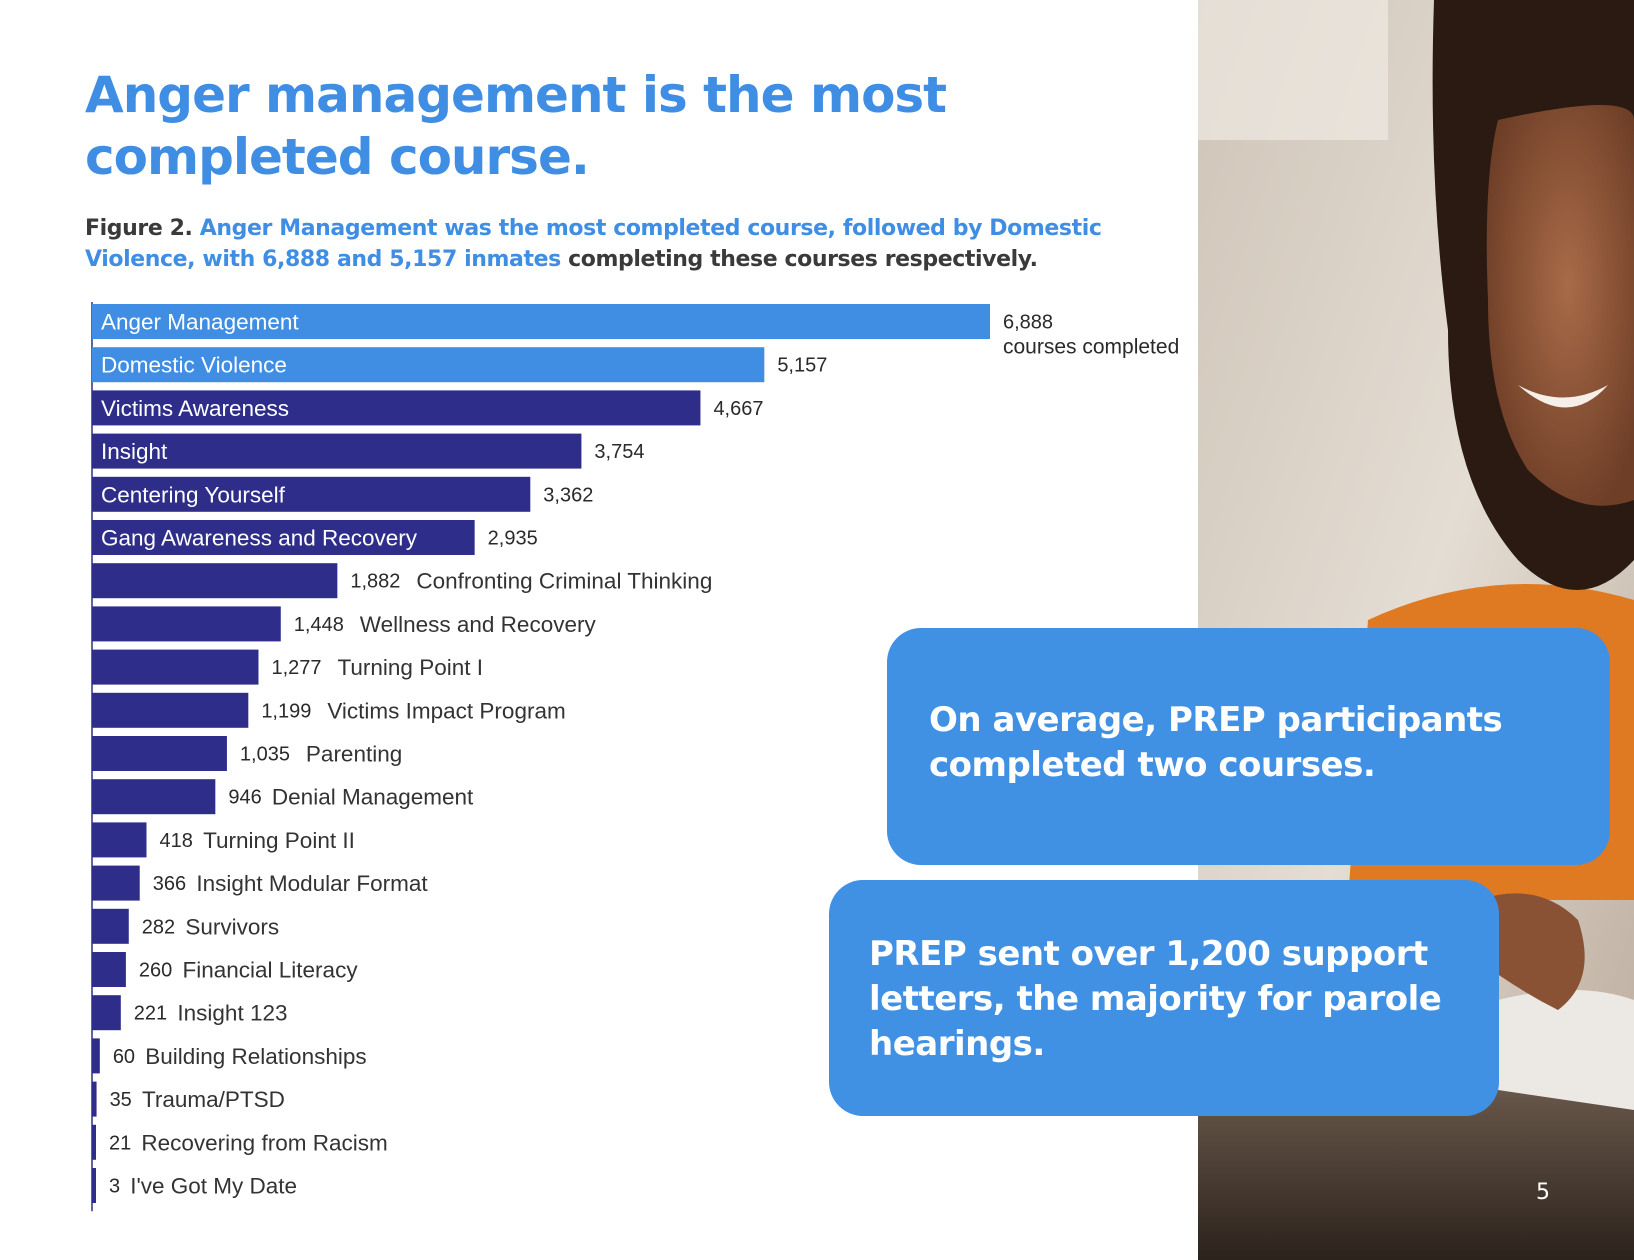 The width and height of the screenshot is (1634, 1260). I want to click on bar-value-label-2: 4,667, so click(738, 409).